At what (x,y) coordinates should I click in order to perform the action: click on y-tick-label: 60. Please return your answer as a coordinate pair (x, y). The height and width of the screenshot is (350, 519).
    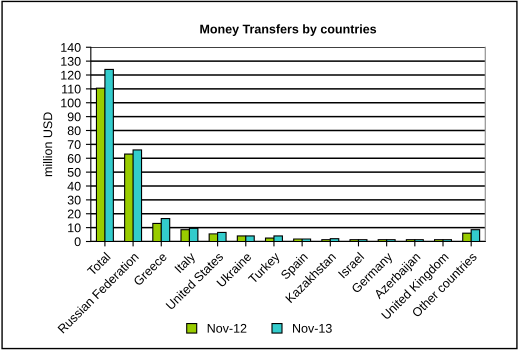
    Looking at the image, I should click on (74, 158).